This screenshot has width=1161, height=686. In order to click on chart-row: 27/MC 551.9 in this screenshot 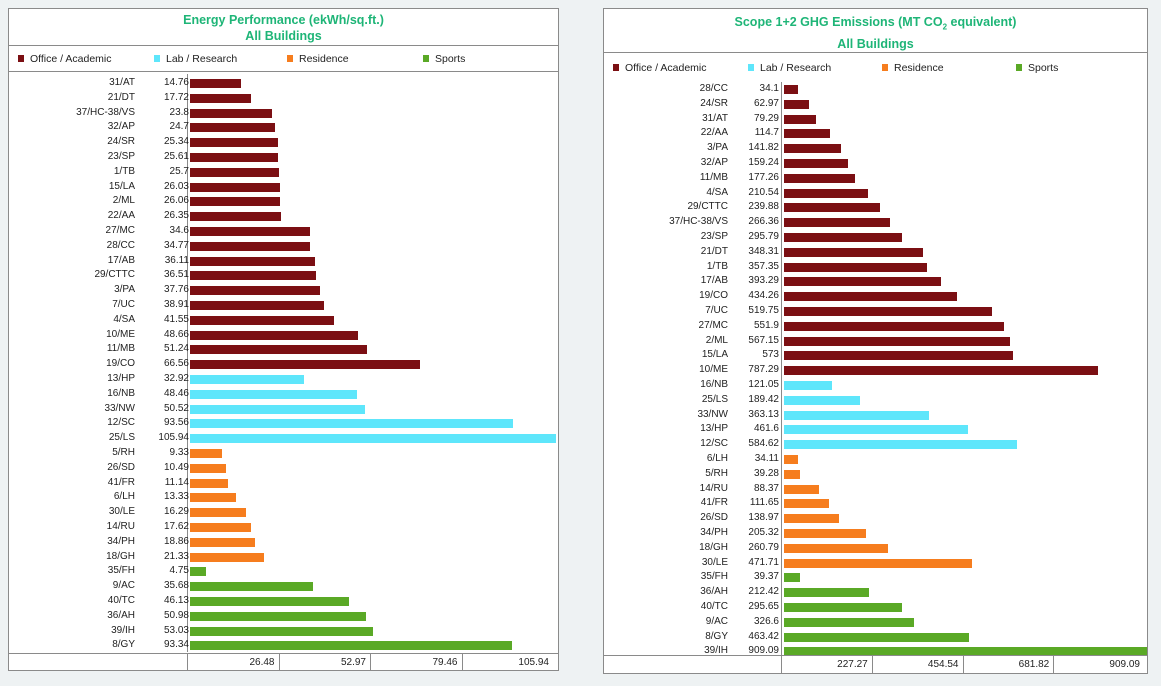, I will do `click(875, 326)`.